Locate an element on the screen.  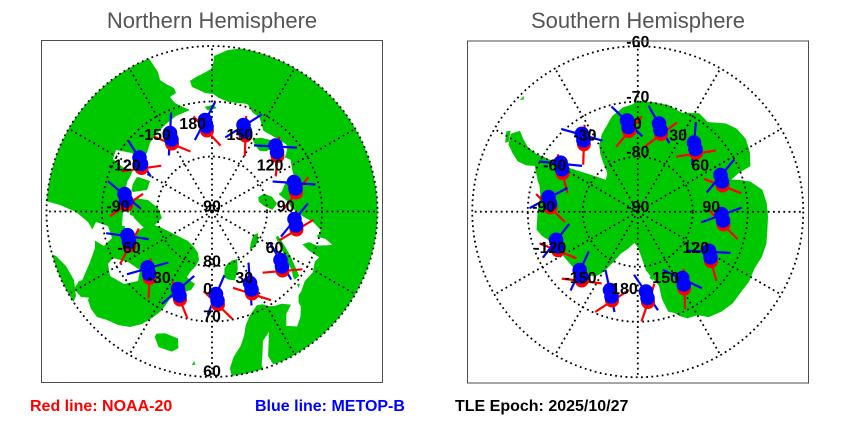
svg-text: -80 is located at coordinates (637, 152).